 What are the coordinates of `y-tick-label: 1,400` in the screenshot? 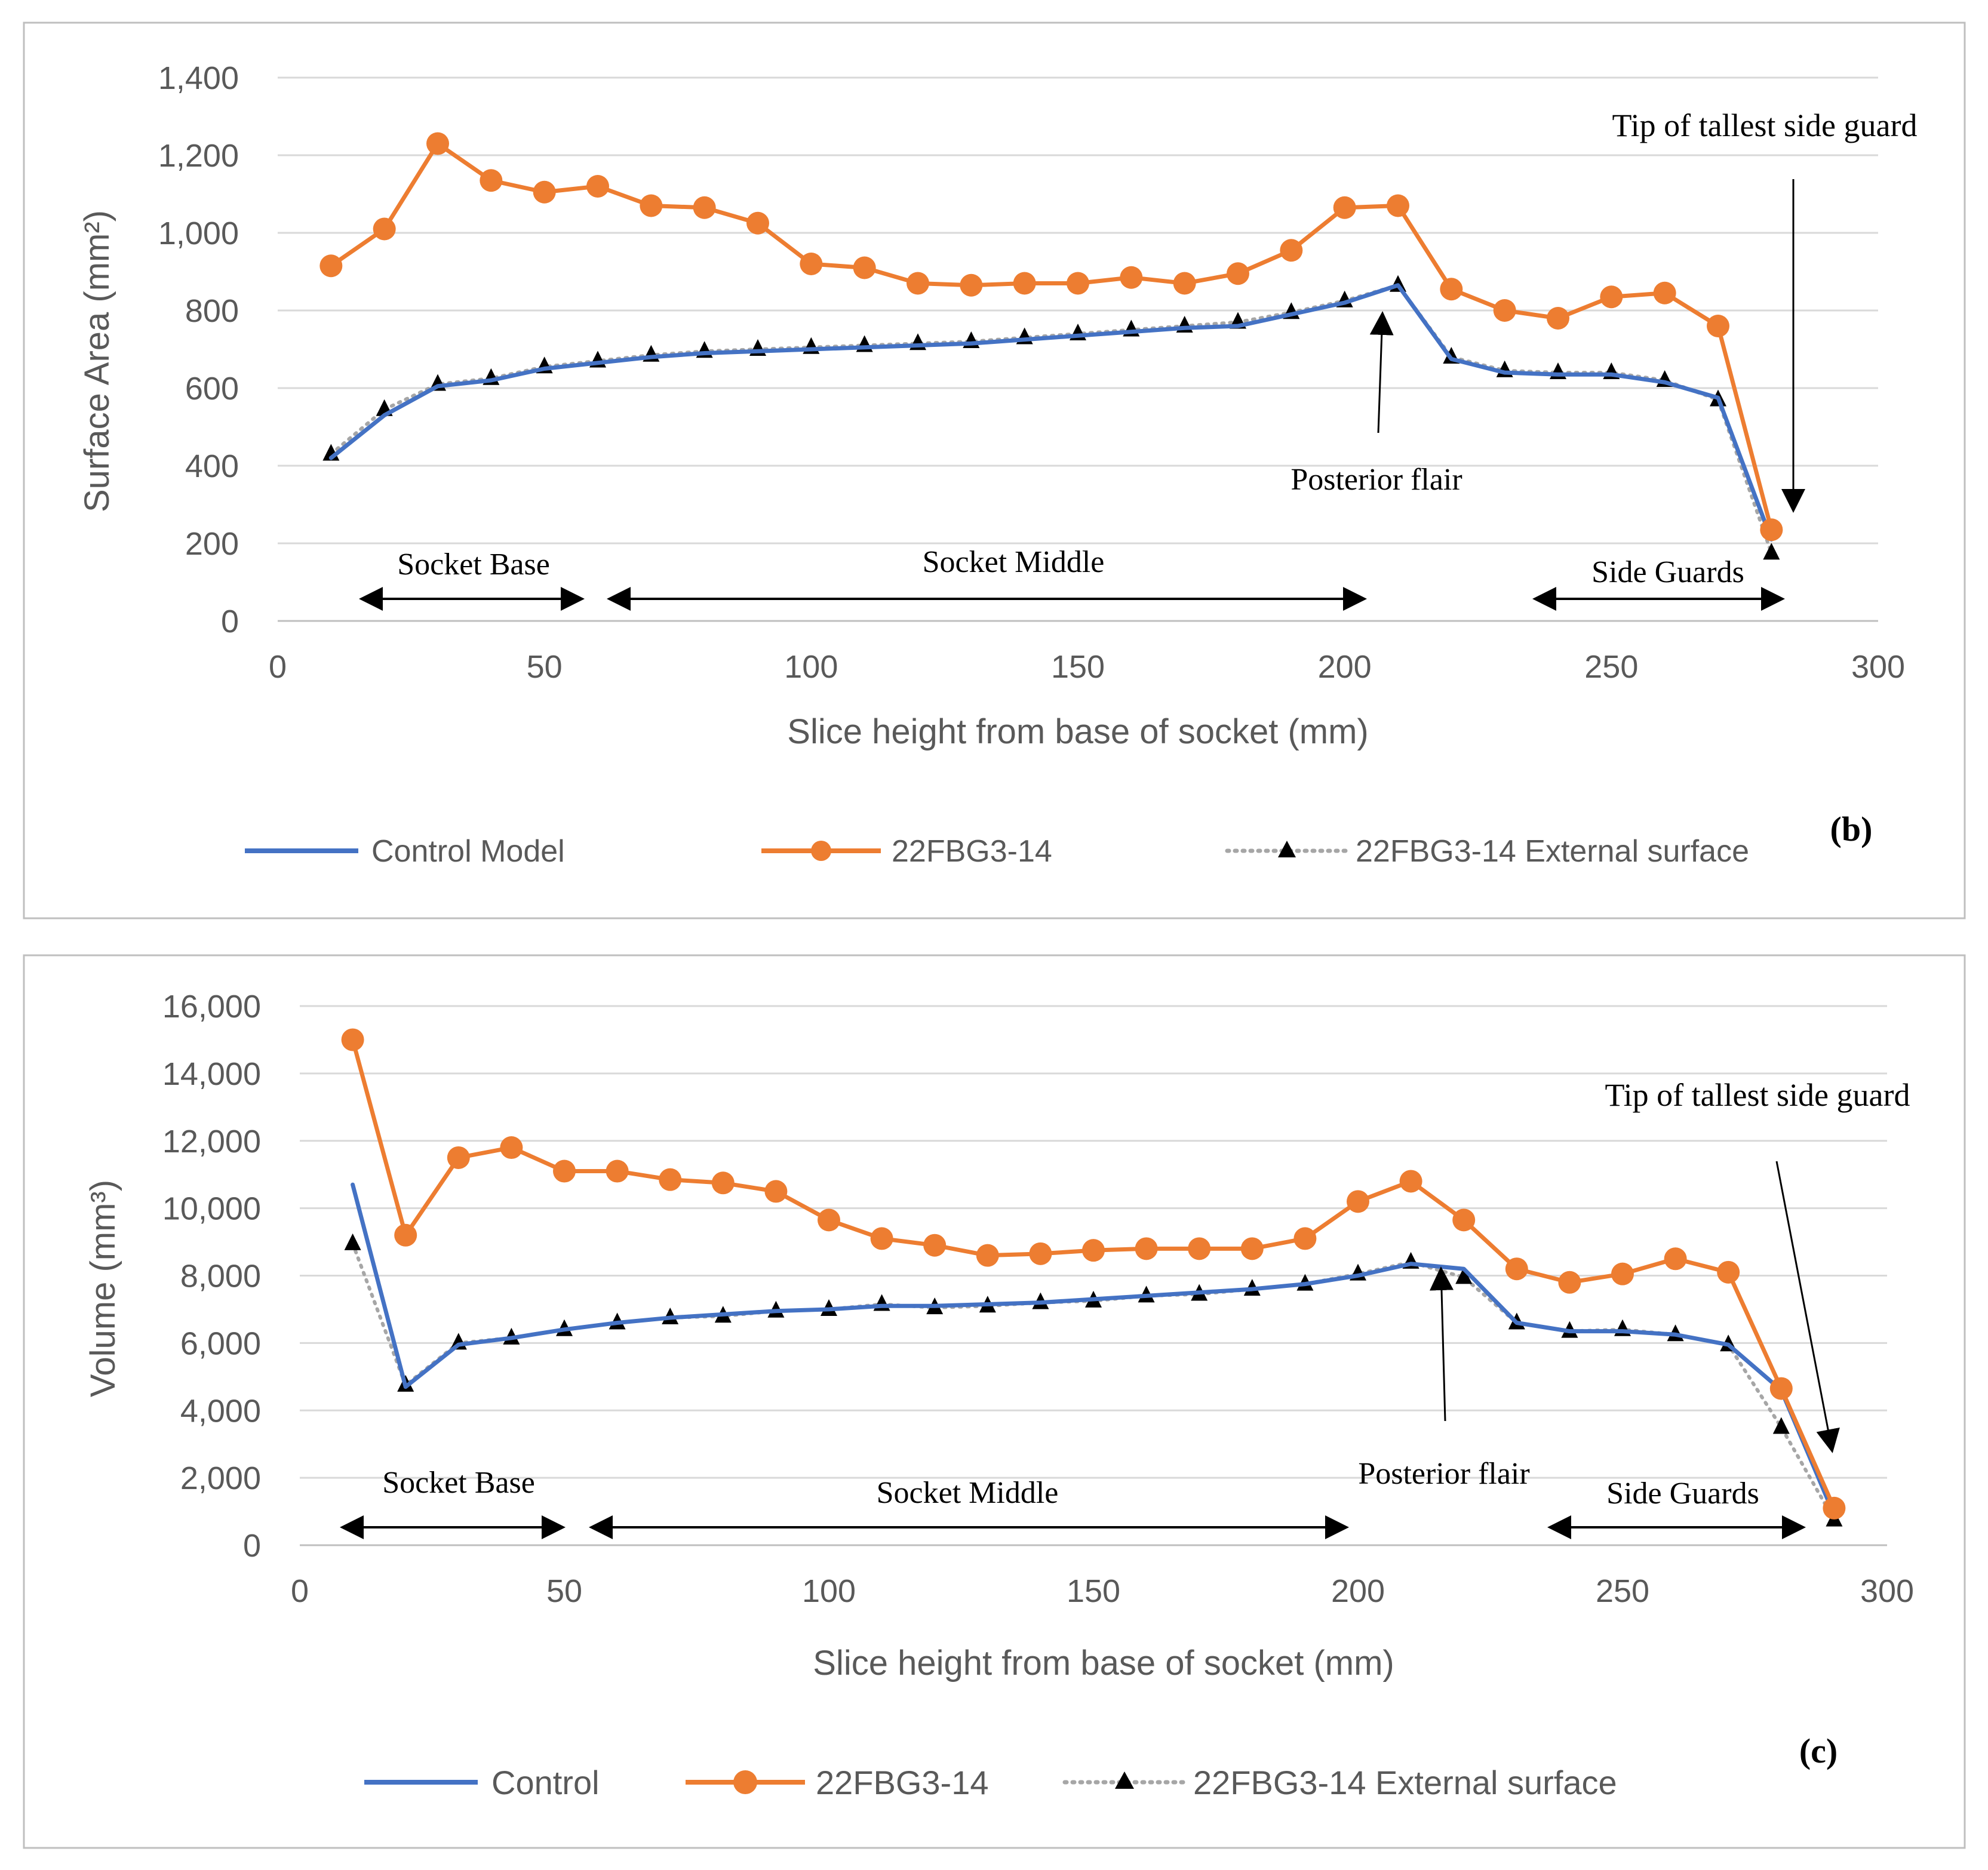 It's located at (198, 78).